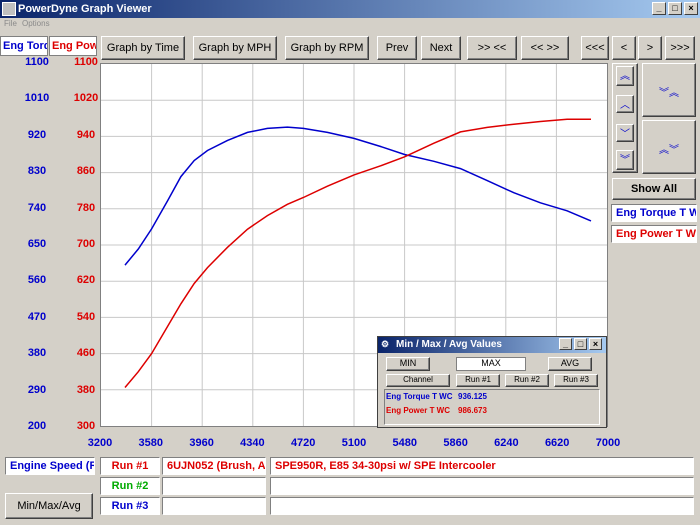  Describe the element at coordinates (669, 147) in the screenshot. I see `collapse-button: ︽︾` at that location.